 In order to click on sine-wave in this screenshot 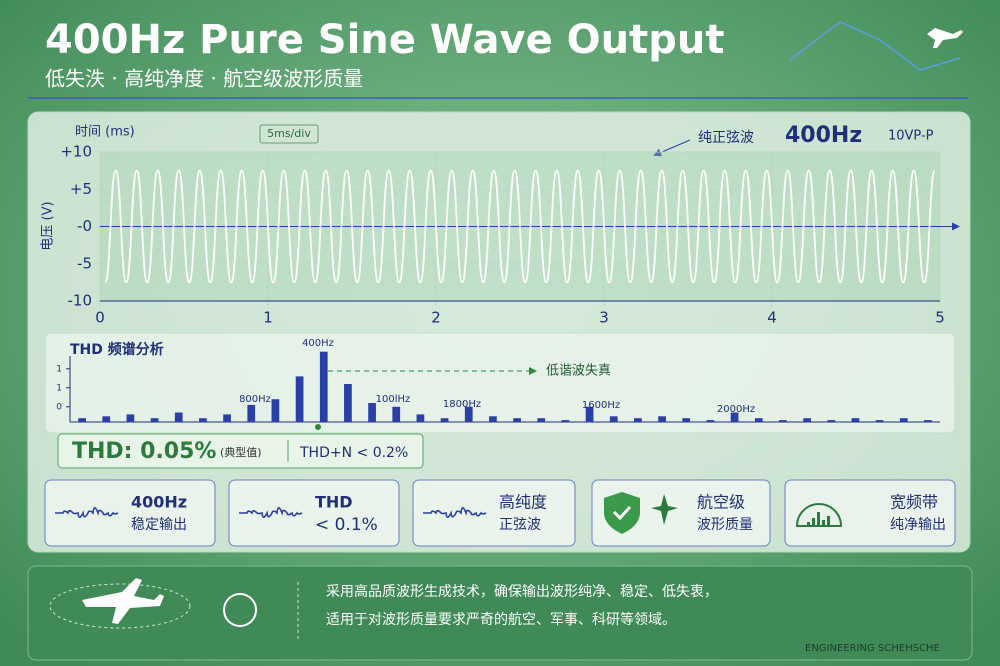, I will do `click(520, 226)`.